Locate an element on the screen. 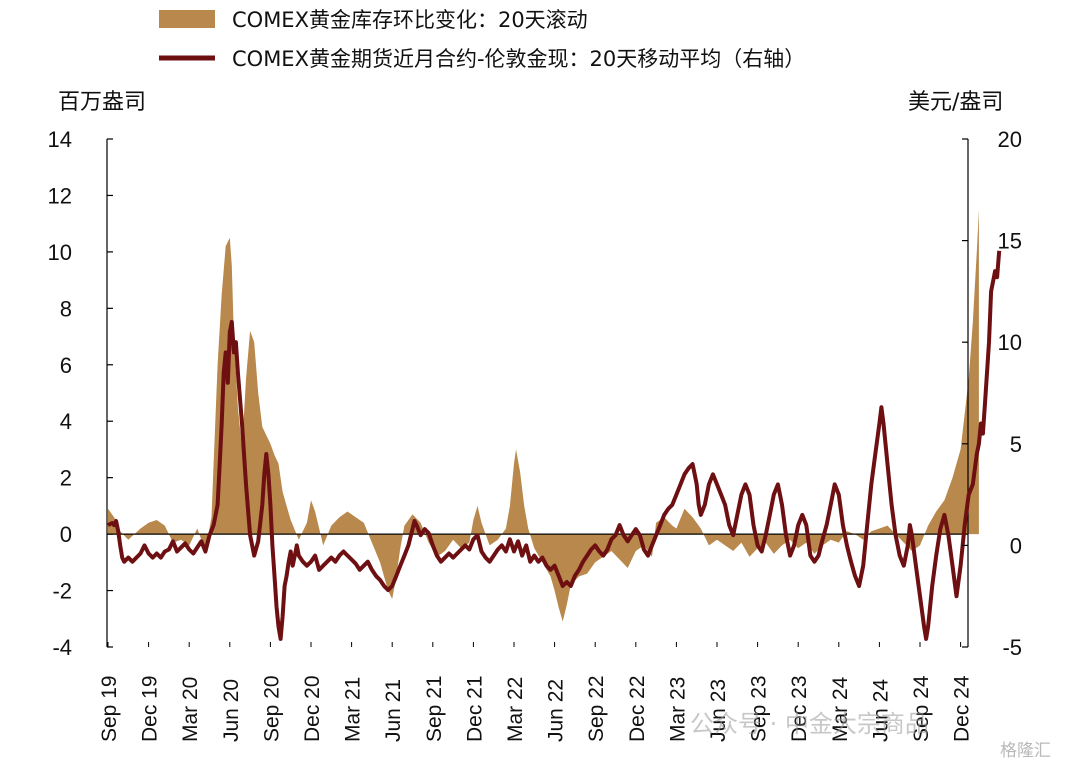  right-tick-label: 5 is located at coordinates (1016, 444).